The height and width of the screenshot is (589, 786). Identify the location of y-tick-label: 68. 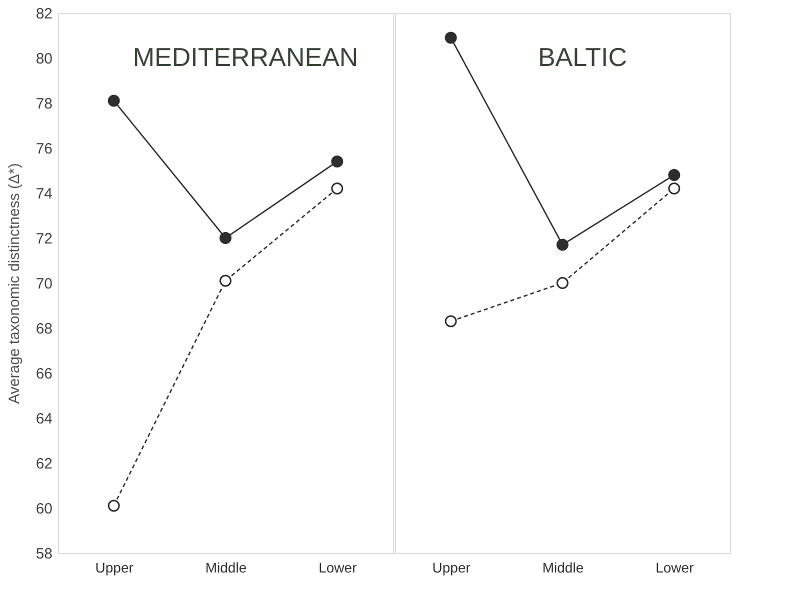
(44, 329).